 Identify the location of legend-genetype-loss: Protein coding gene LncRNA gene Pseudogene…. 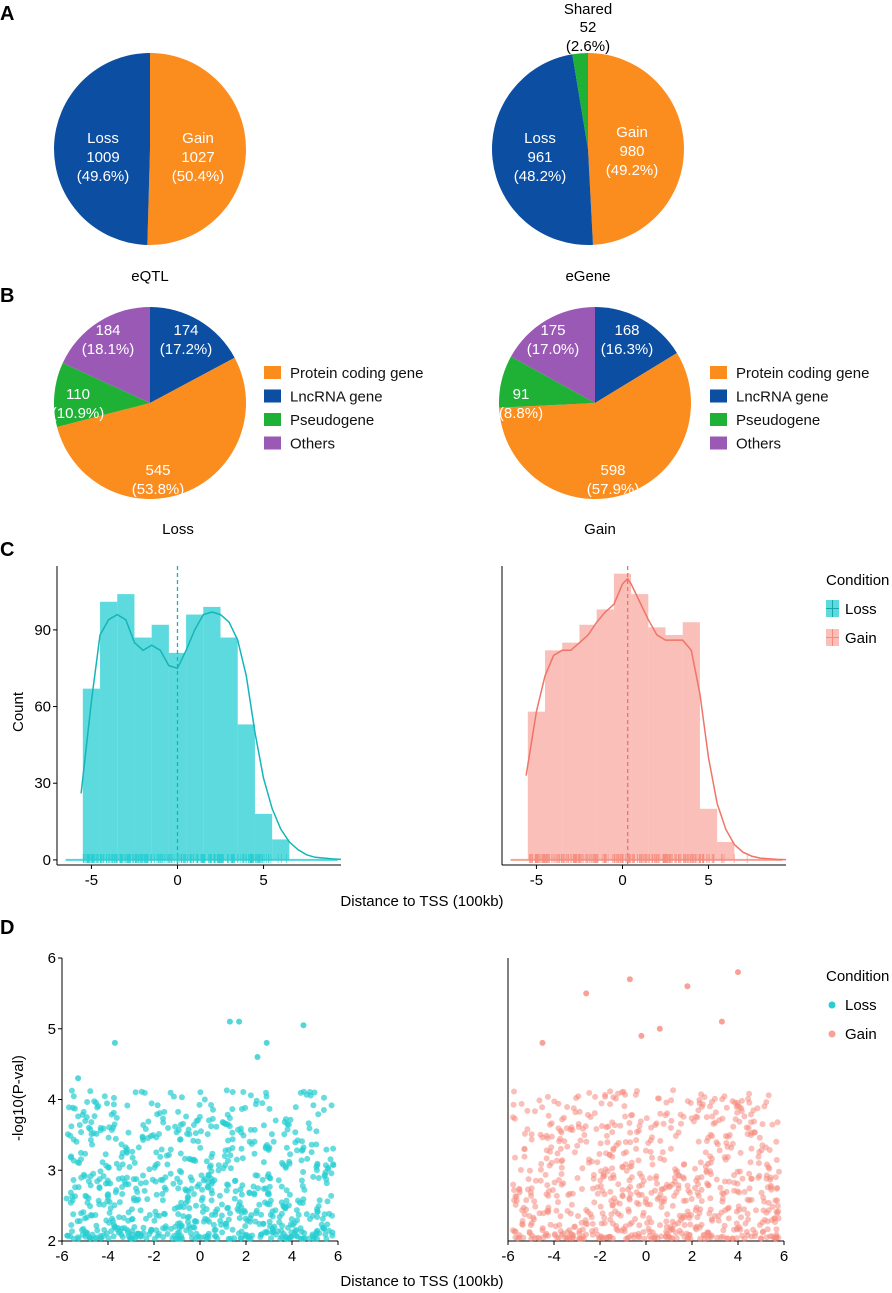
(343, 409).